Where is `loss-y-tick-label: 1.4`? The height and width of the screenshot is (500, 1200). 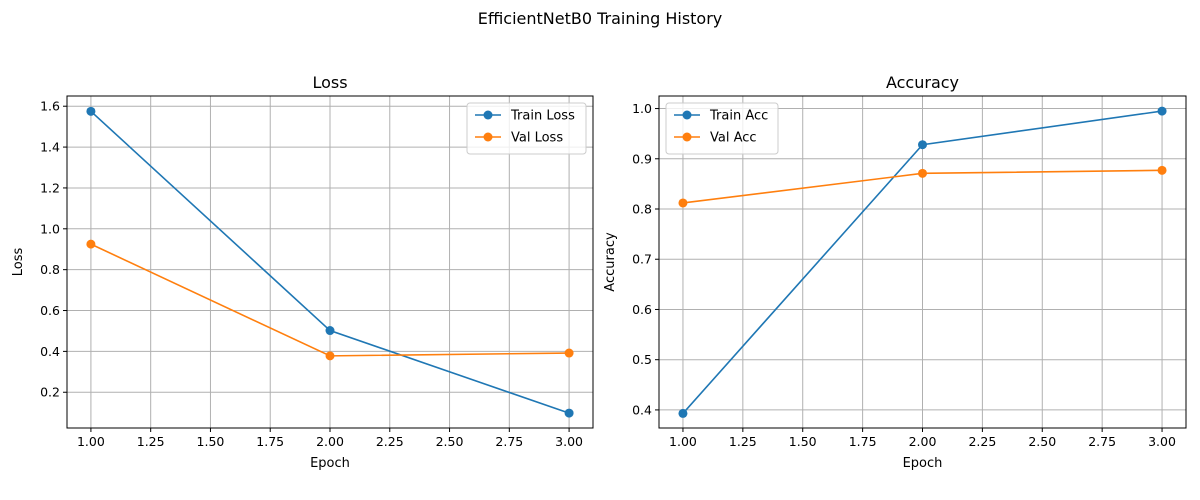
loss-y-tick-label: 1.4 is located at coordinates (50, 147).